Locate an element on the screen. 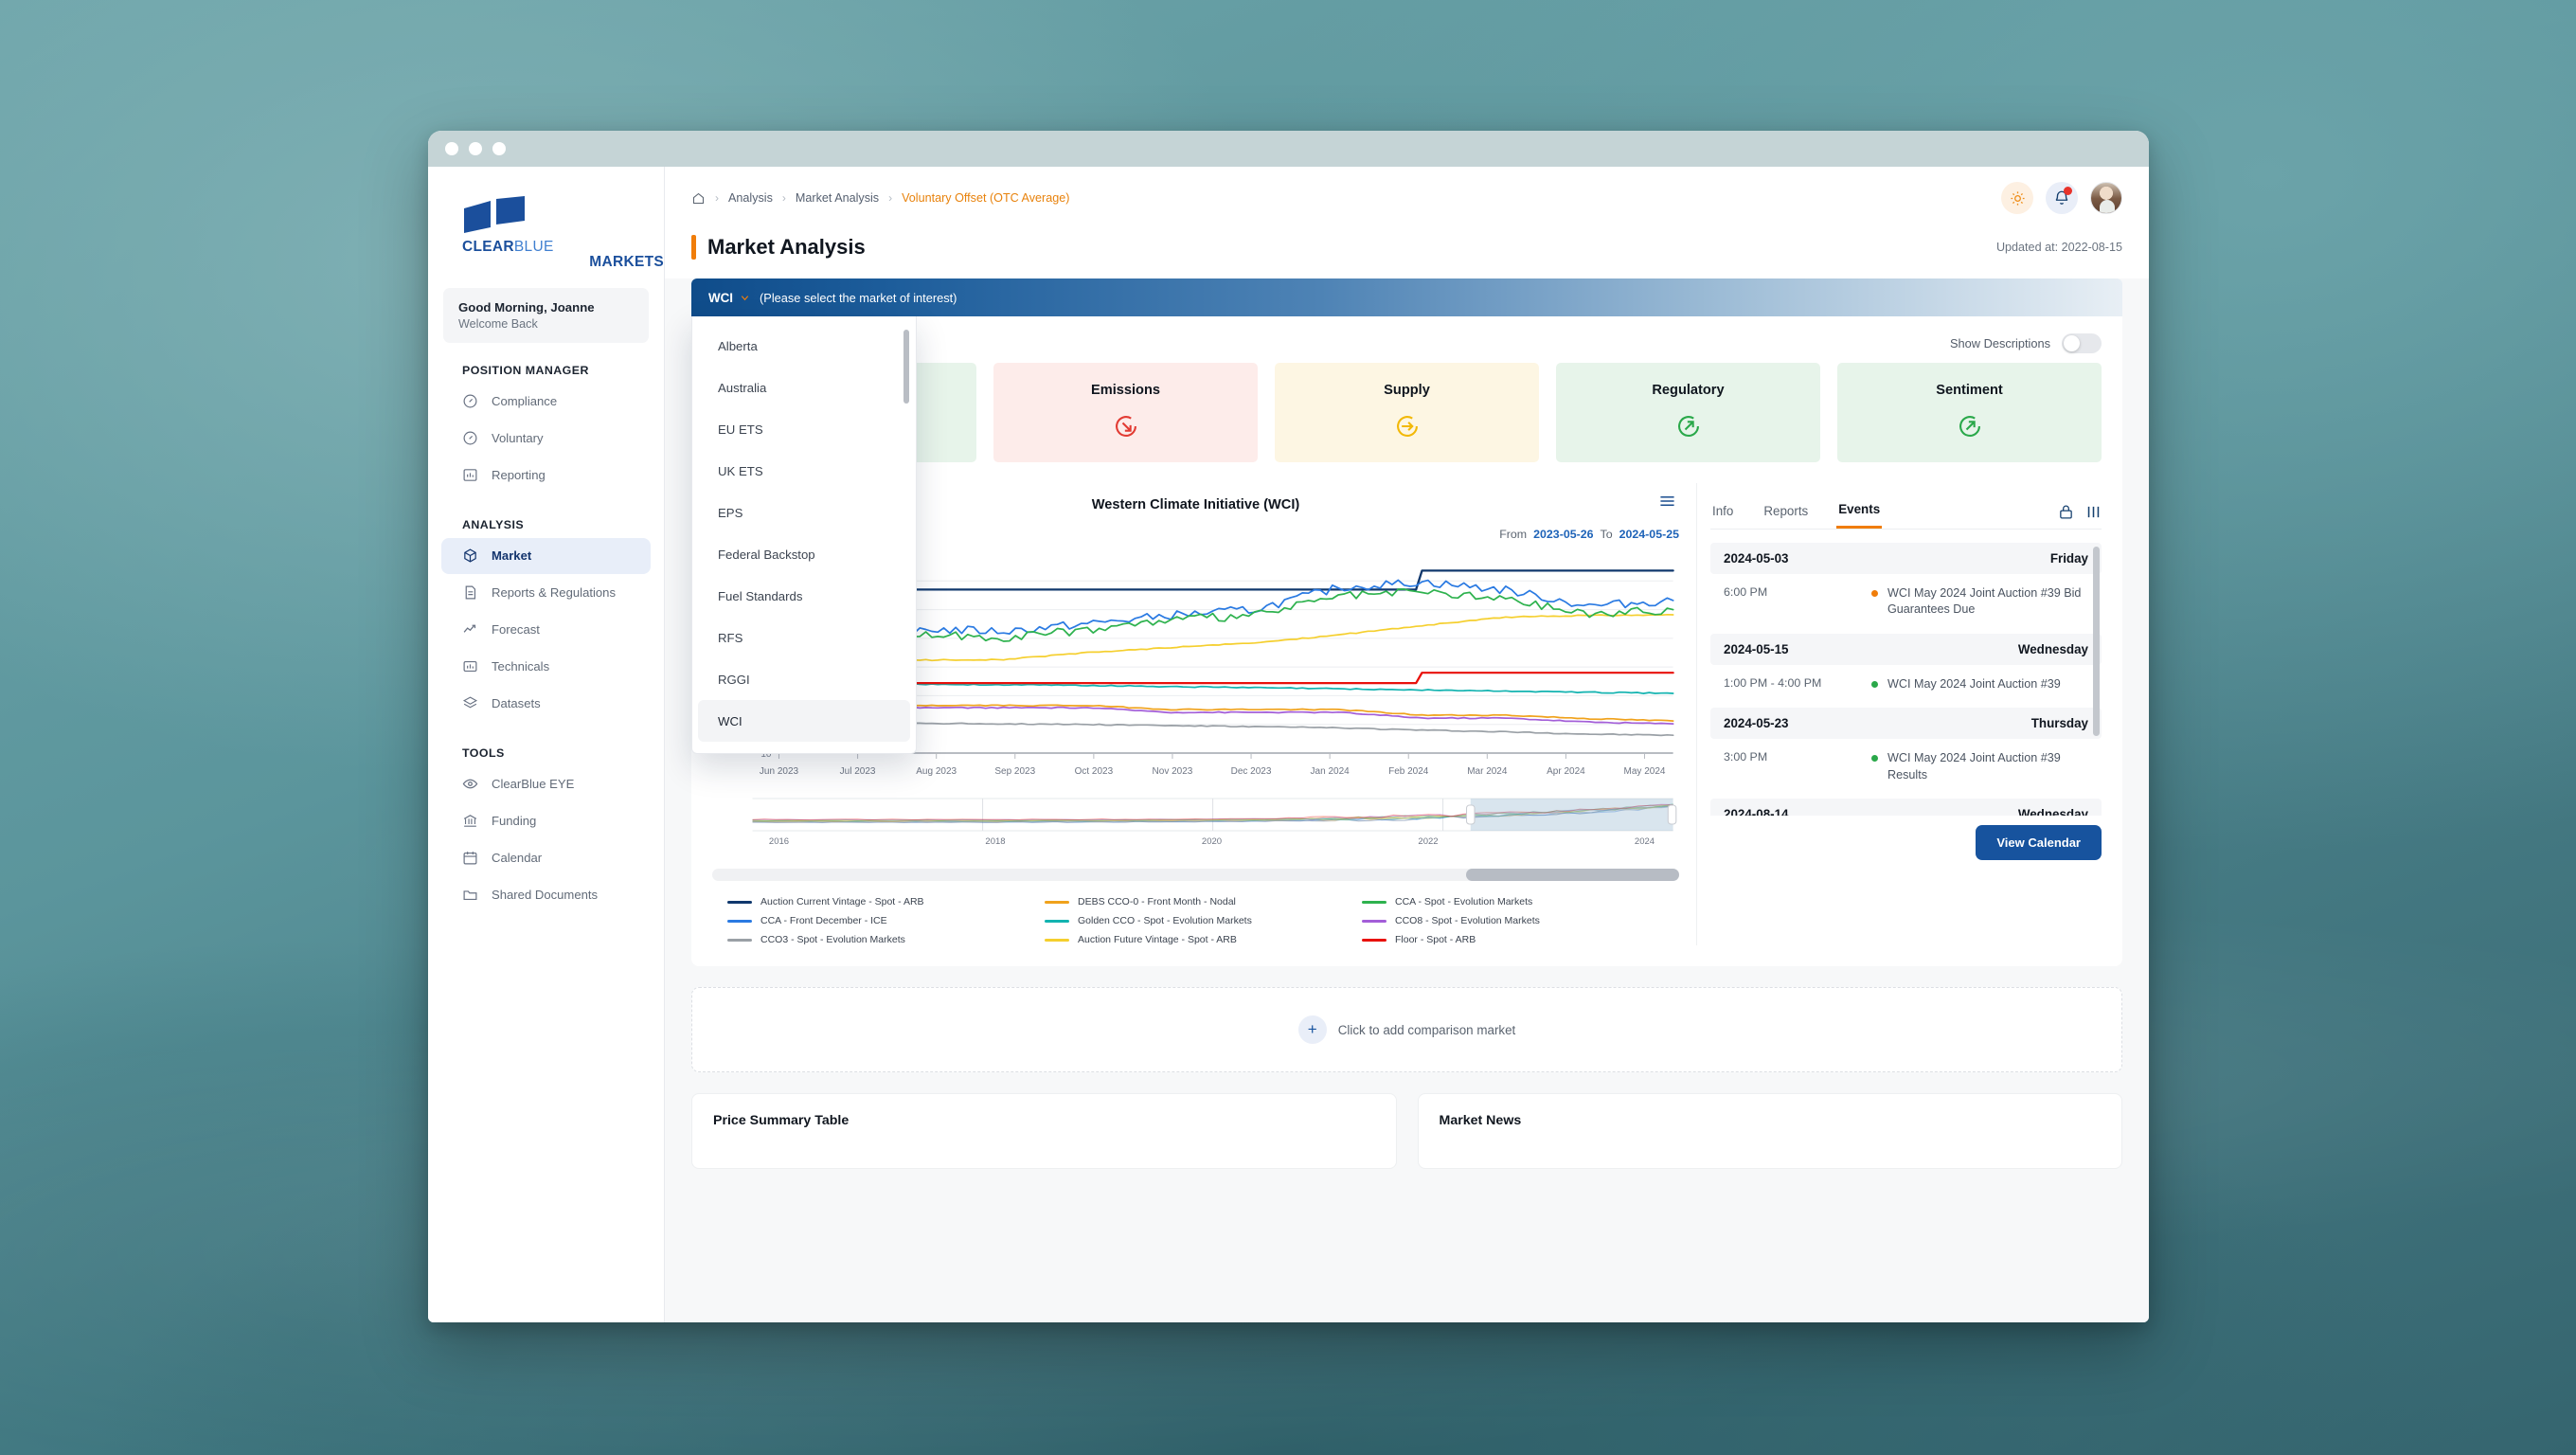  sidebar-item-reports-regulations: Reports & Regulations is located at coordinates (546, 593).